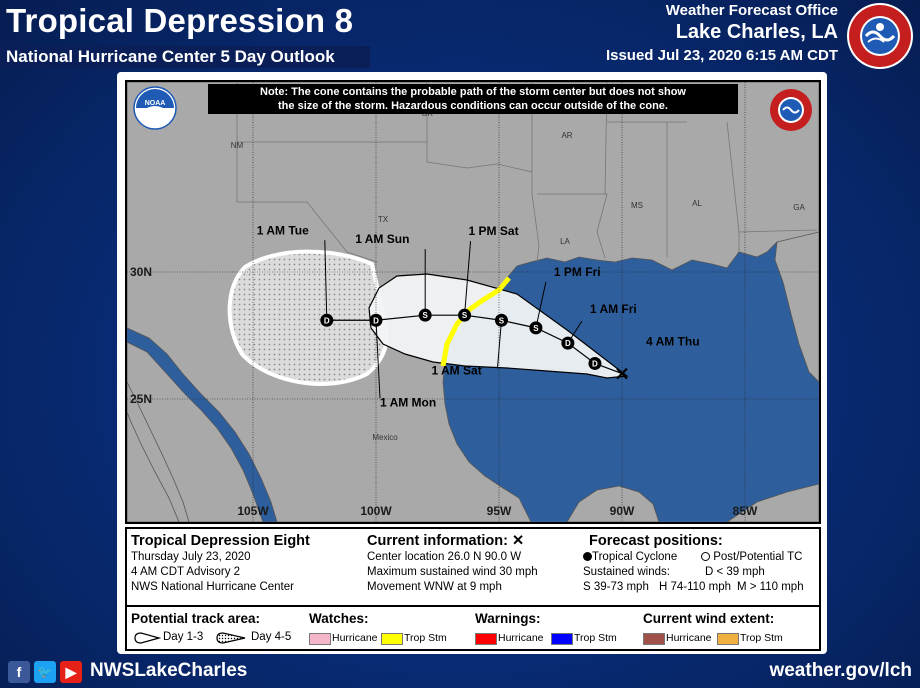 This screenshot has height=688, width=920. I want to click on office-city: Lake Charles, LA, so click(756, 32).